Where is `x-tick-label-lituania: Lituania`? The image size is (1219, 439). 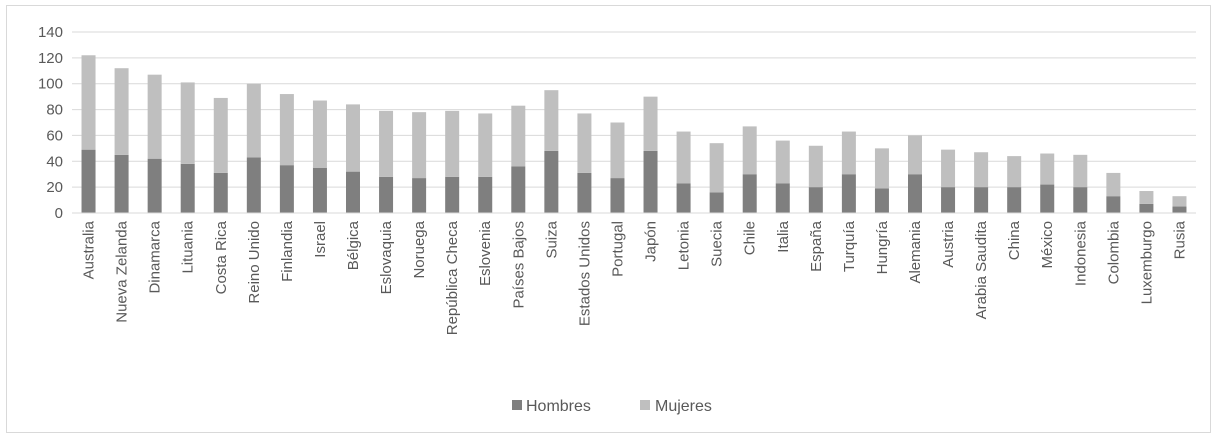
x-tick-label-lituania: Lituania is located at coordinates (188, 246).